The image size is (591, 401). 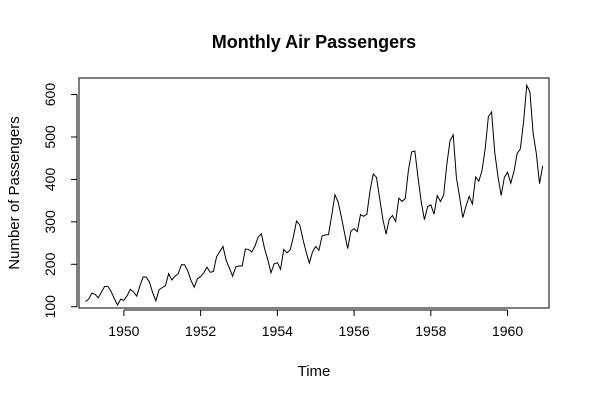 What do you see at coordinates (14, 192) in the screenshot?
I see `y-axis-label: Number of Passengers` at bounding box center [14, 192].